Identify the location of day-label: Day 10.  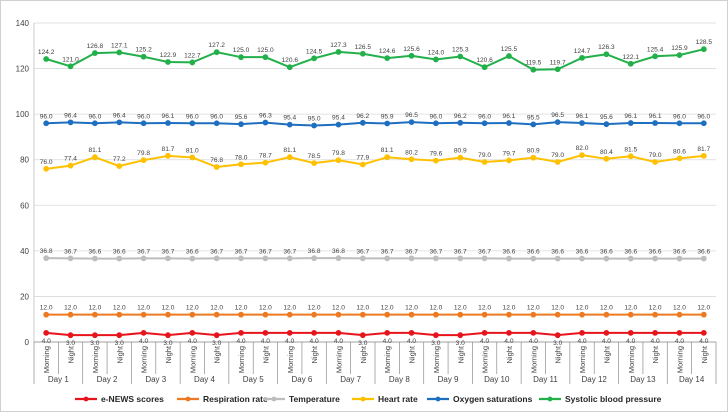
(497, 379).